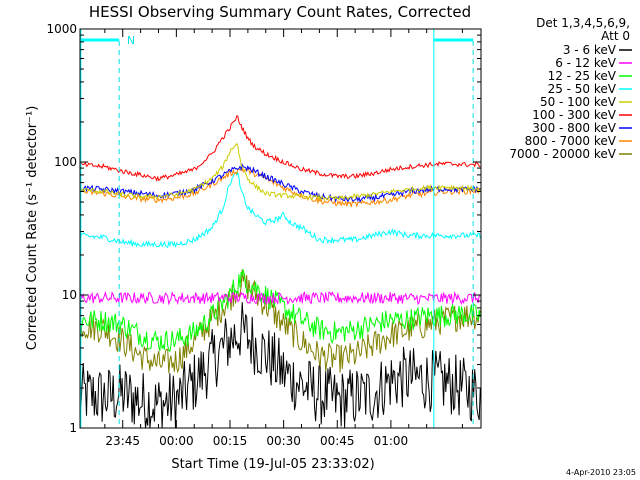 This screenshot has height=480, width=640. What do you see at coordinates (590, 50) in the screenshot?
I see `legend-label-0: 3 - 6 keV` at bounding box center [590, 50].